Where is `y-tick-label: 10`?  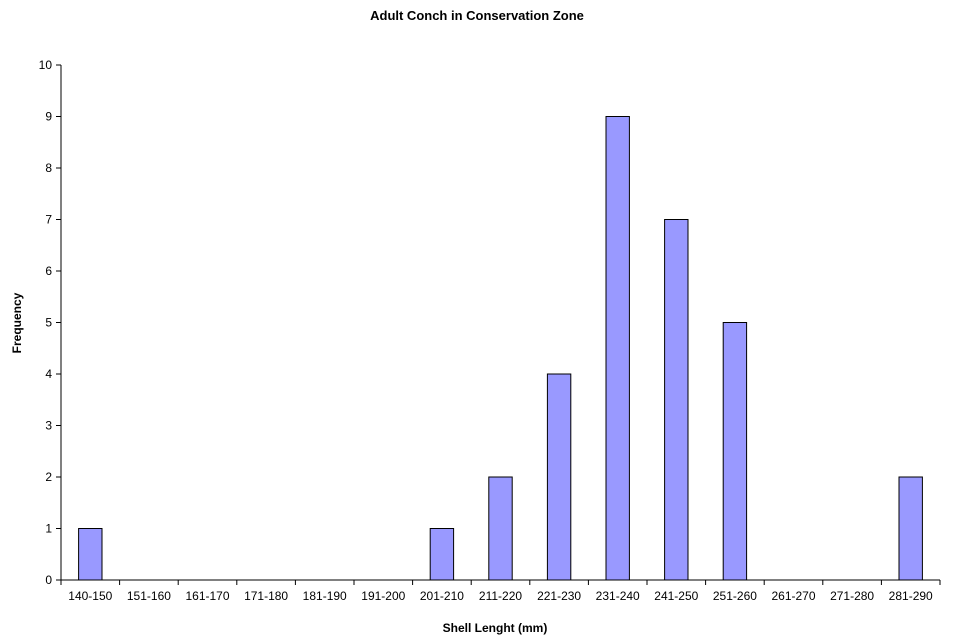 y-tick-label: 10 is located at coordinates (46, 65).